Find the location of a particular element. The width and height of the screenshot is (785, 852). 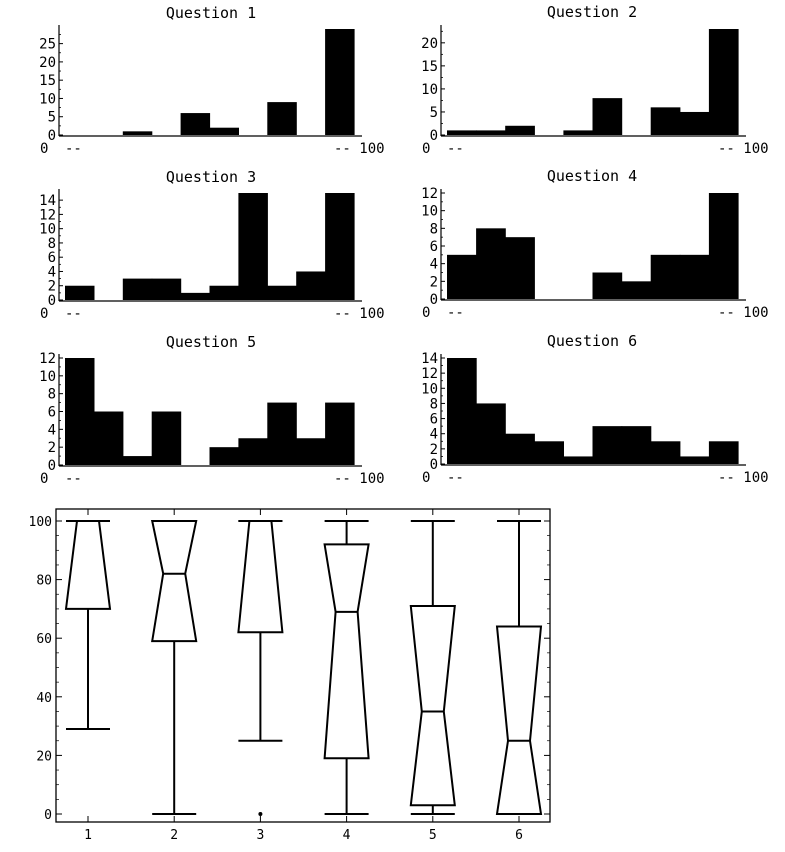

box-question-4: 4 is located at coordinates (346, 676).